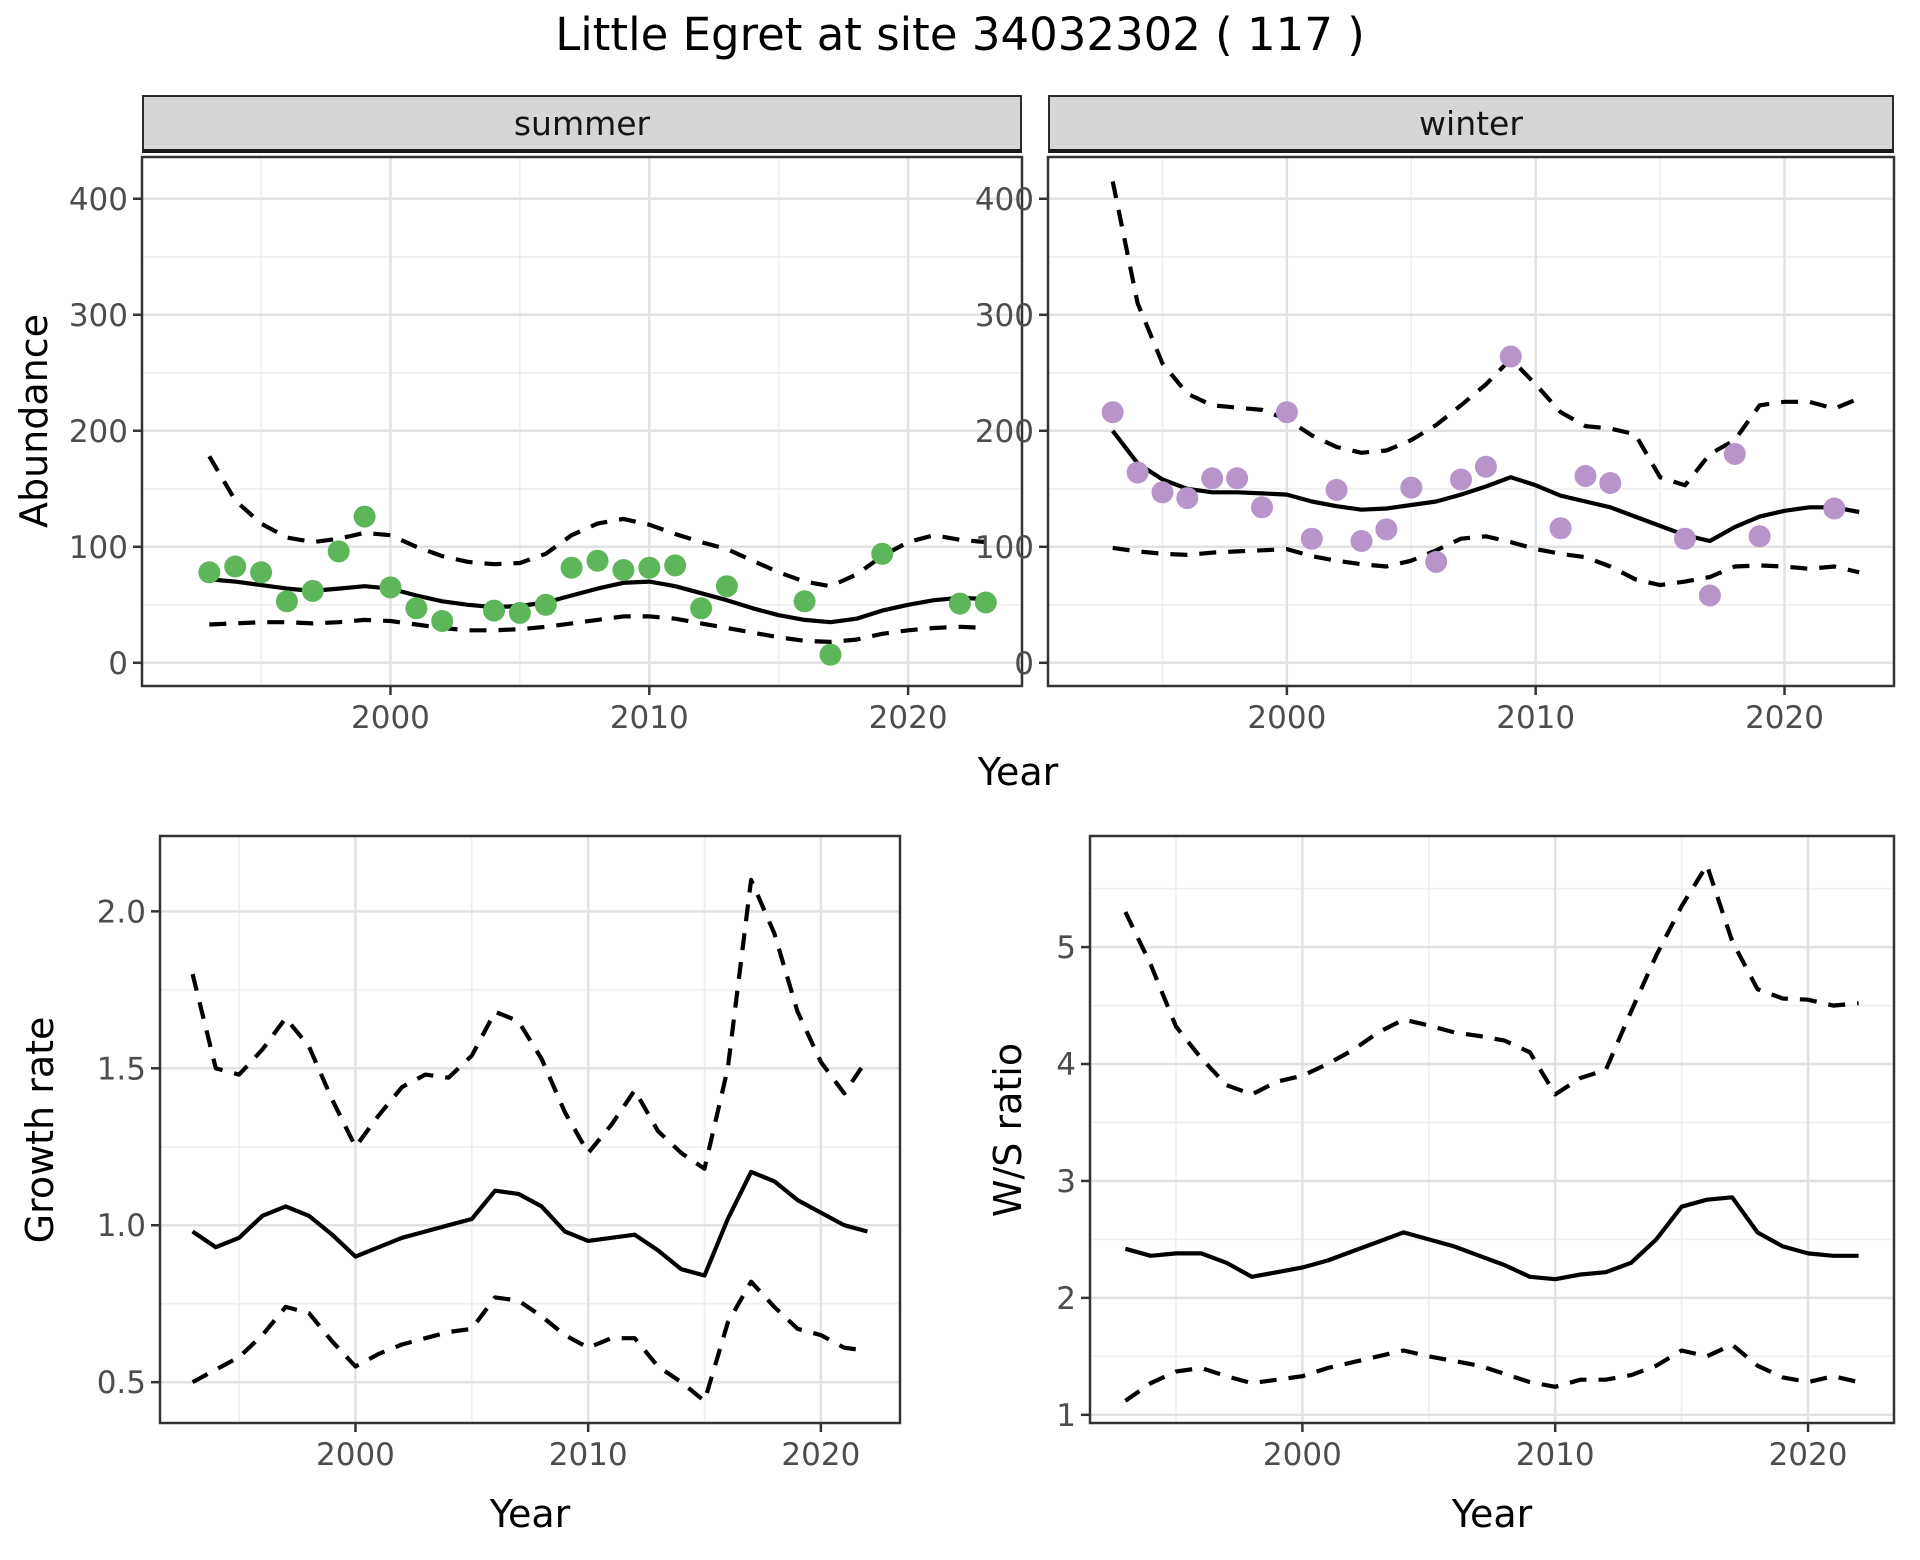 This screenshot has height=1560, width=1920. What do you see at coordinates (960, 34) in the screenshot?
I see `chart-title: Little Egret at site 34032302 ( 117 )` at bounding box center [960, 34].